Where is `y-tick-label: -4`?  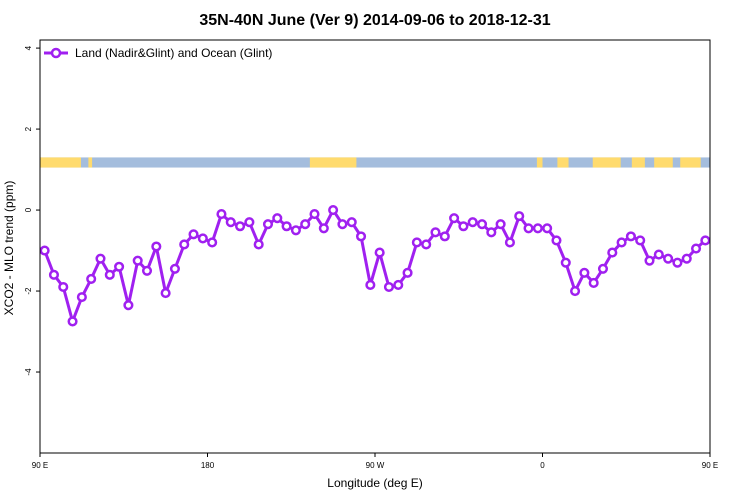
y-tick-label: -4 is located at coordinates (28, 372).